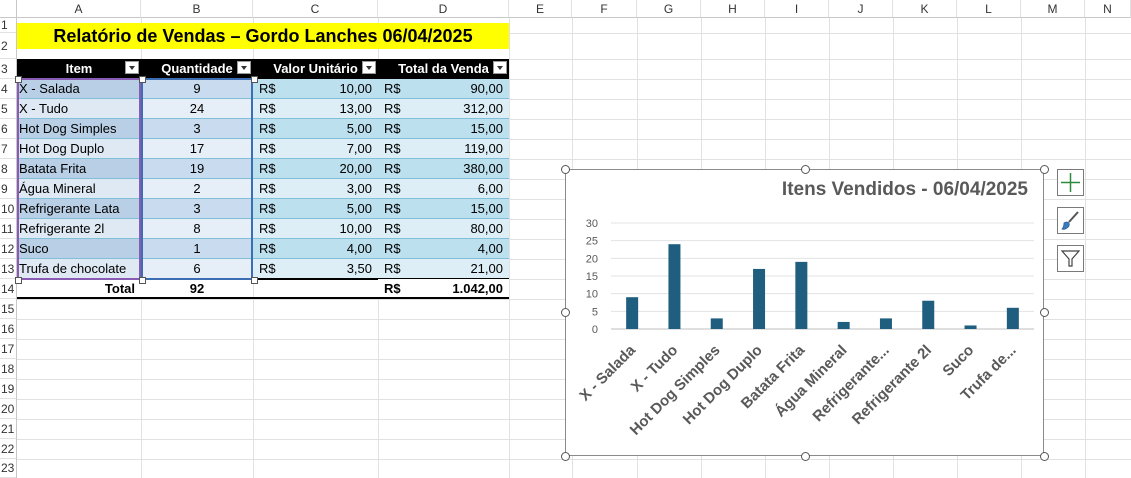 This screenshot has height=478, width=1131. Describe the element at coordinates (79, 109) in the screenshot. I see `item-cell: X - Tudo` at that location.